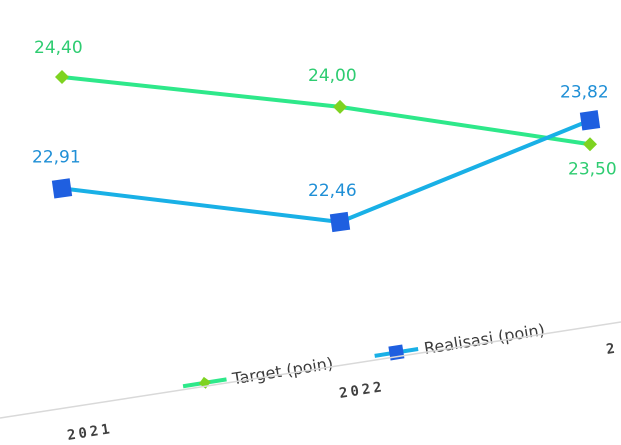 Image resolution: width=621 pixels, height=445 pixels. What do you see at coordinates (362, 390) in the screenshot?
I see `category-label-1: 2022` at bounding box center [362, 390].